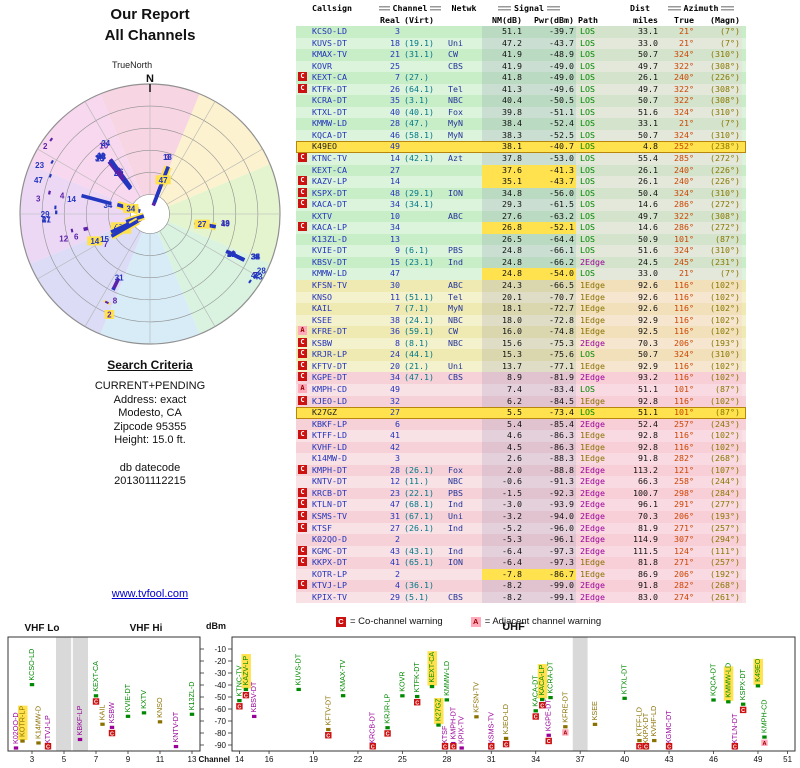 This screenshot has width=800, height=768. I want to click on callsign-link: KMPH-CD, so click(329, 388).